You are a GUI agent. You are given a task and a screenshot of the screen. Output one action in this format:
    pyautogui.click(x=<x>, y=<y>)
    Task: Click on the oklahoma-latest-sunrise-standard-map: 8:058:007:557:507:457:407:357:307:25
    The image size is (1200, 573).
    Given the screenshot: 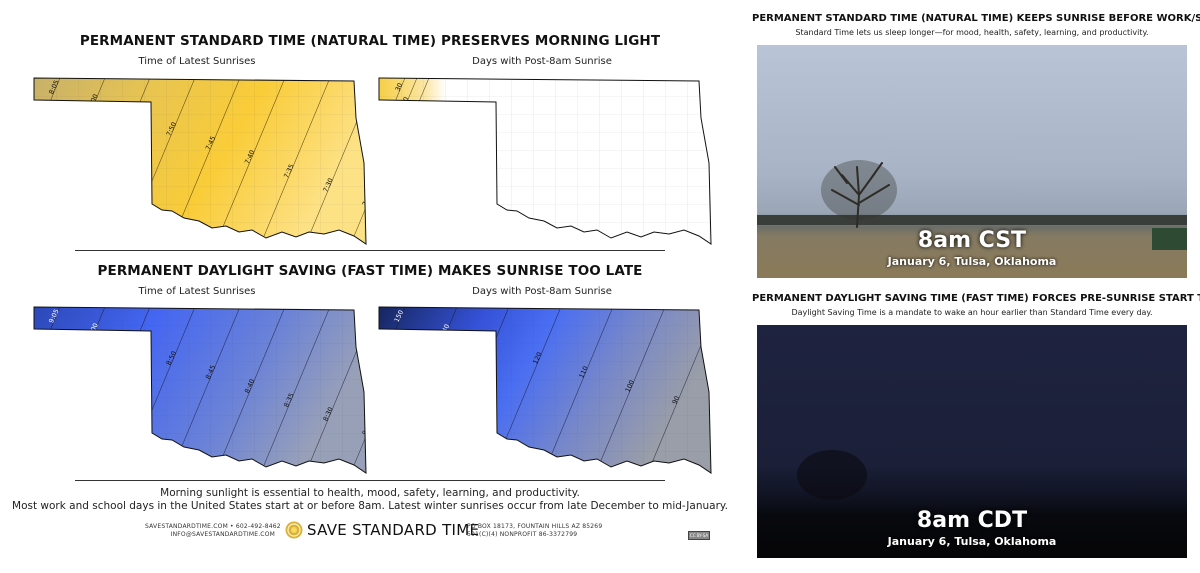 What is the action you would take?
    pyautogui.click(x=200, y=161)
    